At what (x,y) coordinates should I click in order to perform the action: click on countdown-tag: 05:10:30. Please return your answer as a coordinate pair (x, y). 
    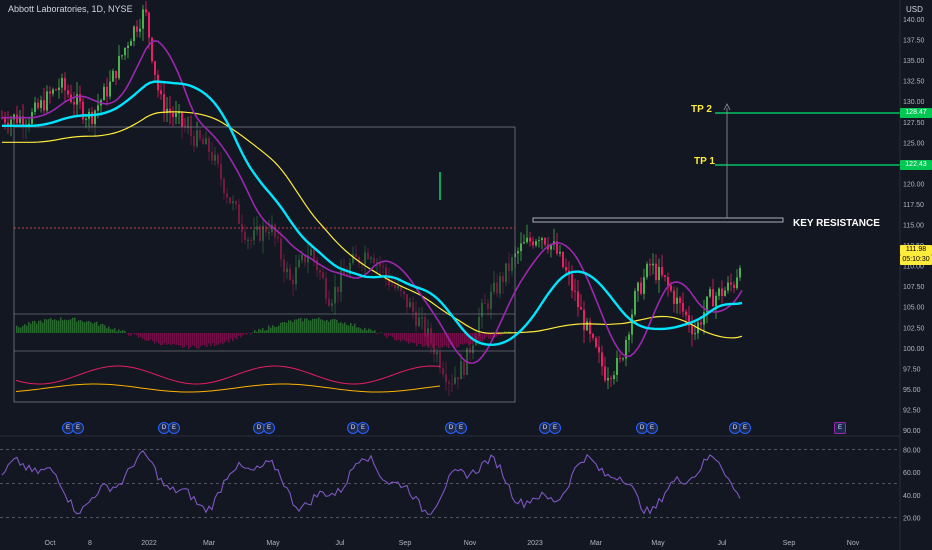
    Looking at the image, I should click on (916, 260).